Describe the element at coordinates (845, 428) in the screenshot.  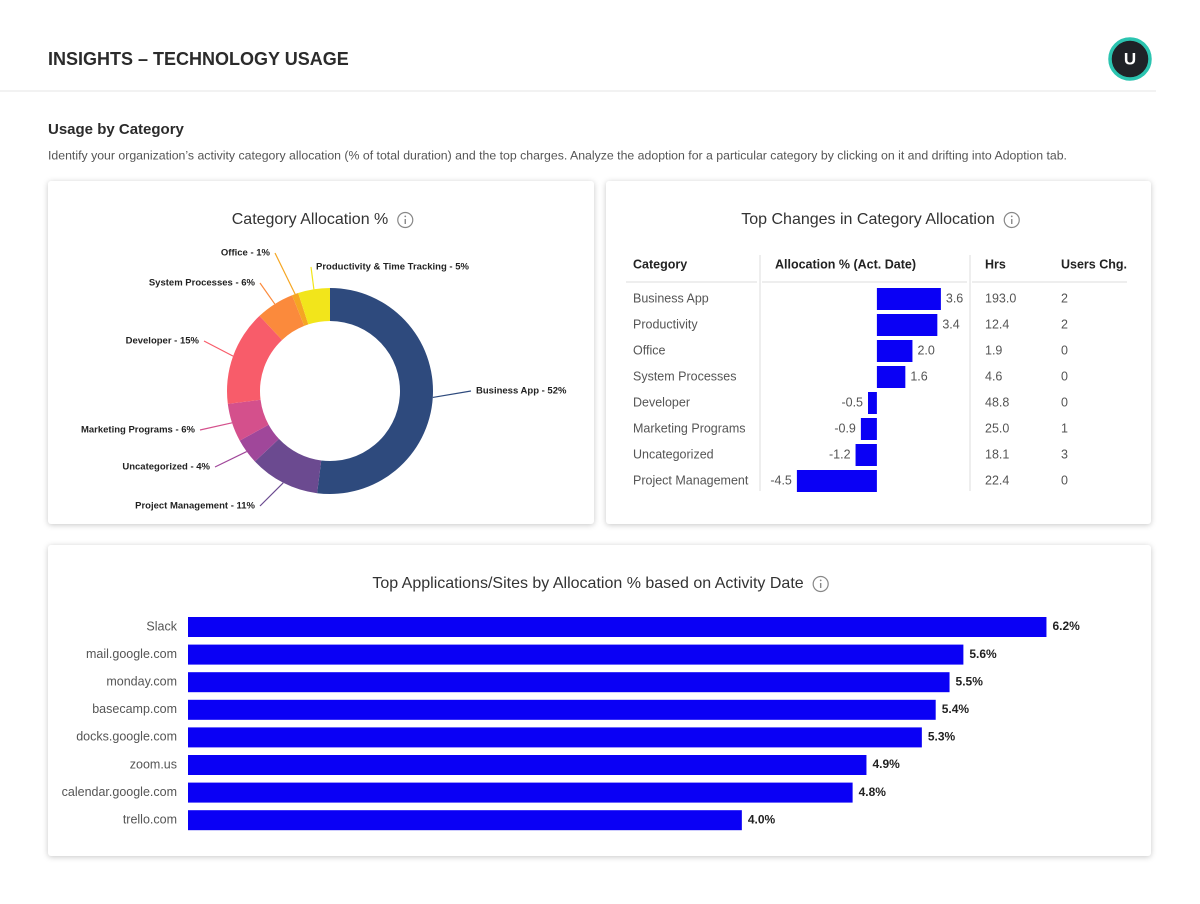
I see `bar-label: -0.9` at that location.